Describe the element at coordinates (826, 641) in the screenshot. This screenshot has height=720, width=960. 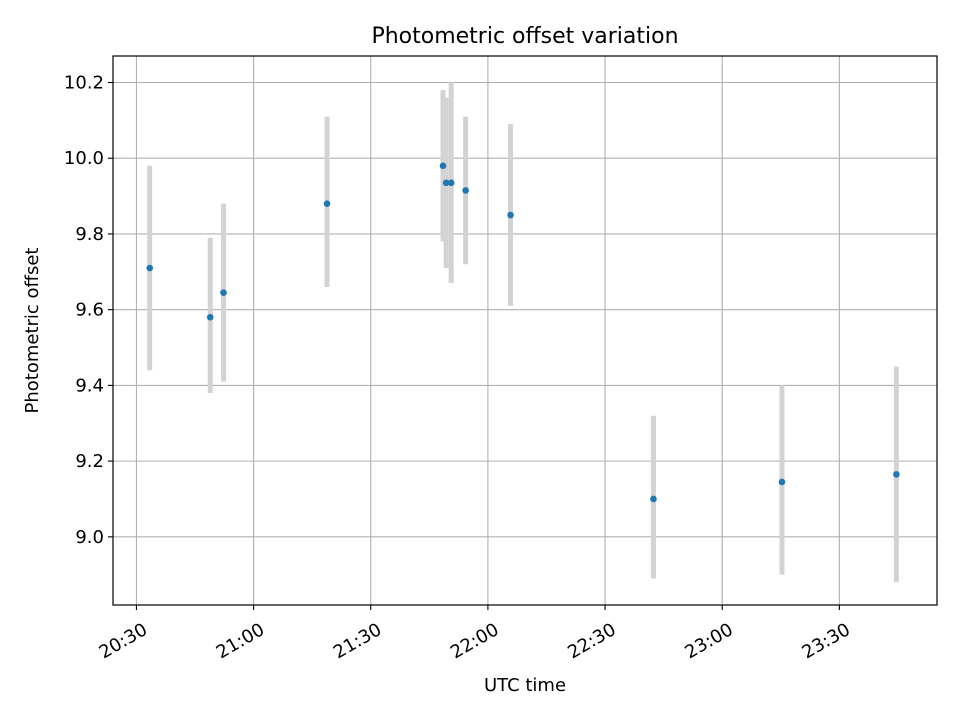
I see `x-tick-label: 23:30` at that location.